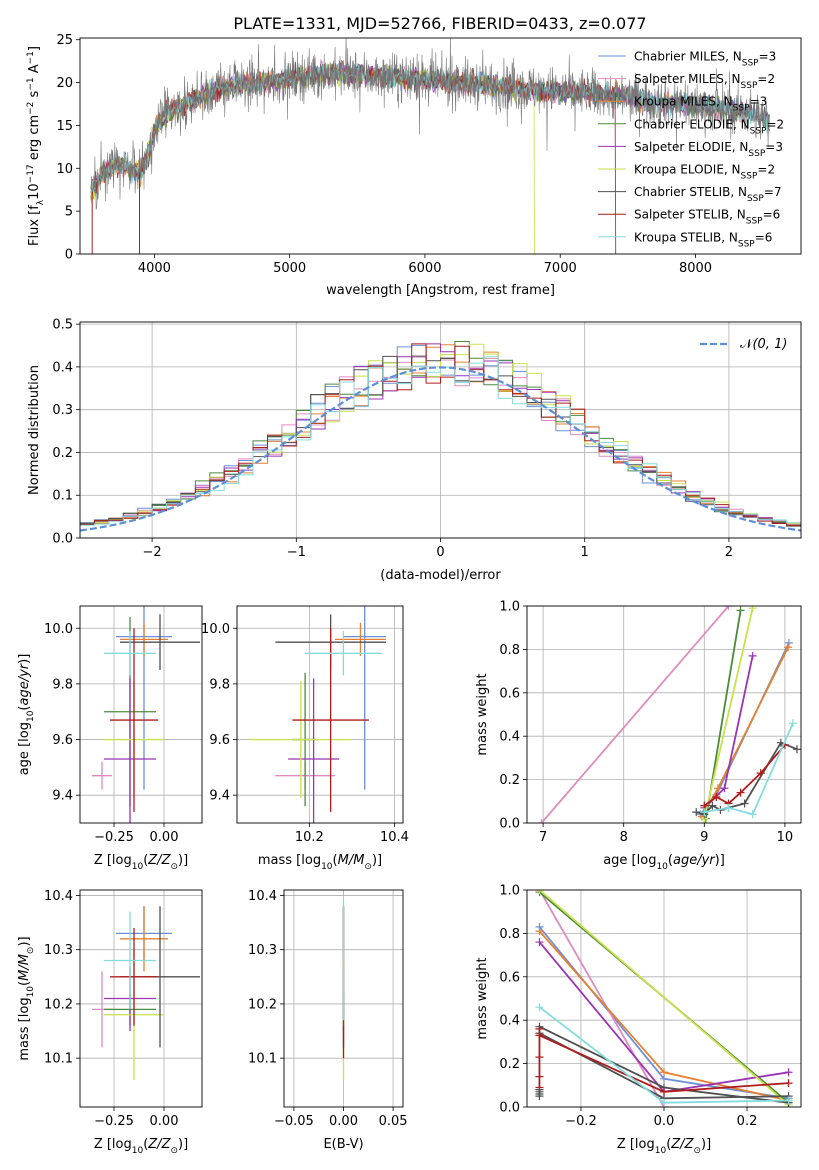 This screenshot has height=1170, width=819. Describe the element at coordinates (440, 575) in the screenshot. I see `x-axis-label: (data-model)/error` at that location.